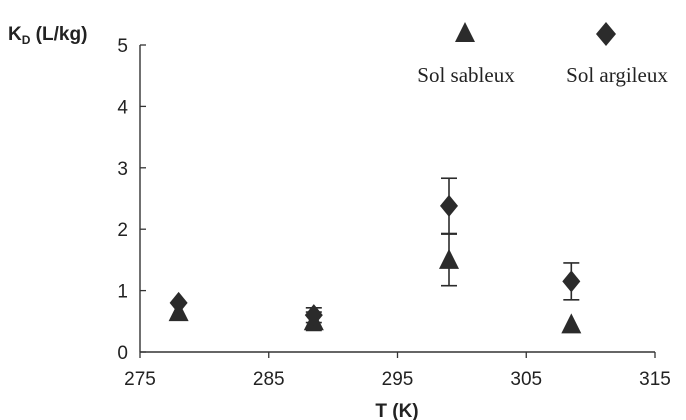  What do you see at coordinates (606, 34) in the screenshot?
I see `legend-diamond-marker` at bounding box center [606, 34].